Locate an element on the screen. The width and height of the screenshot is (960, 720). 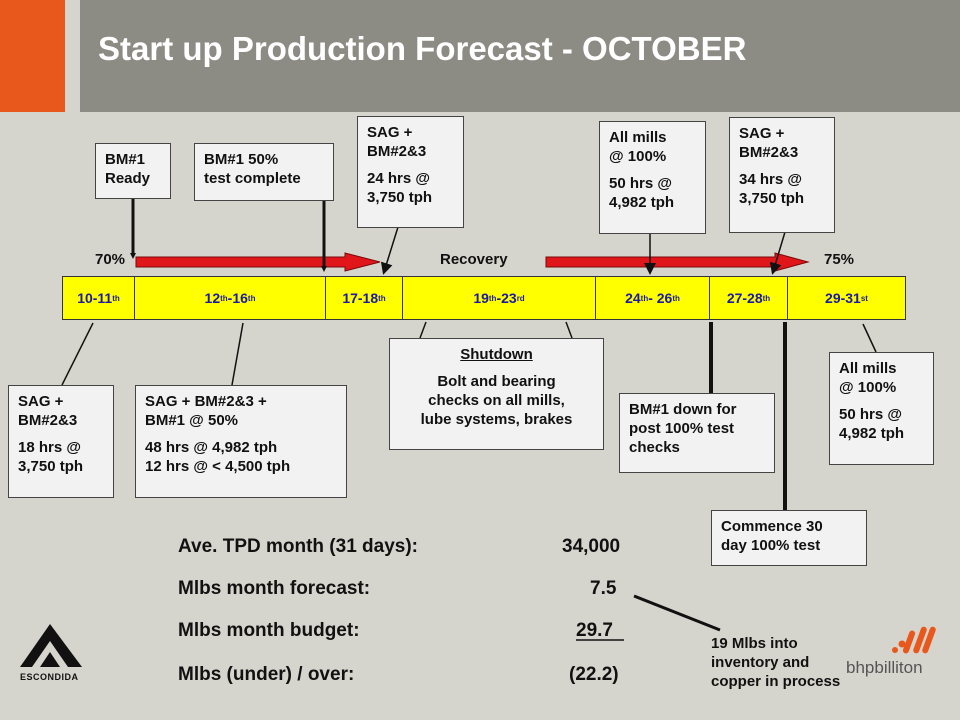
summary-label-forecast: Mlbs month forecast: is located at coordinates (274, 588).